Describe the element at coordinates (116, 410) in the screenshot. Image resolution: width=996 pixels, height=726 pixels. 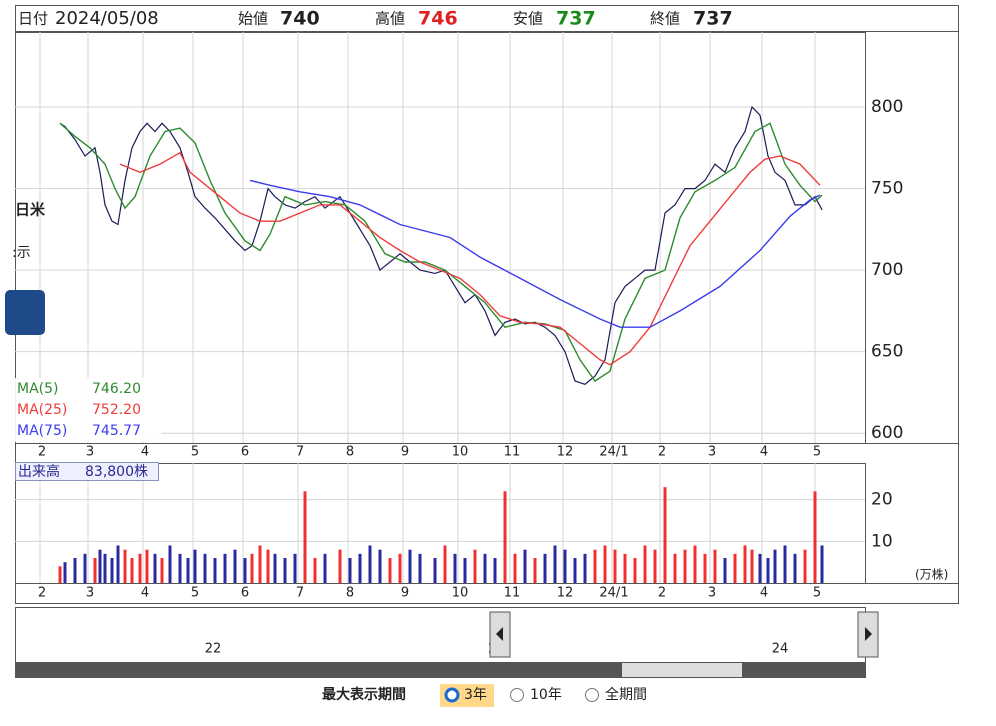
I see `legend-value: 752.20` at that location.